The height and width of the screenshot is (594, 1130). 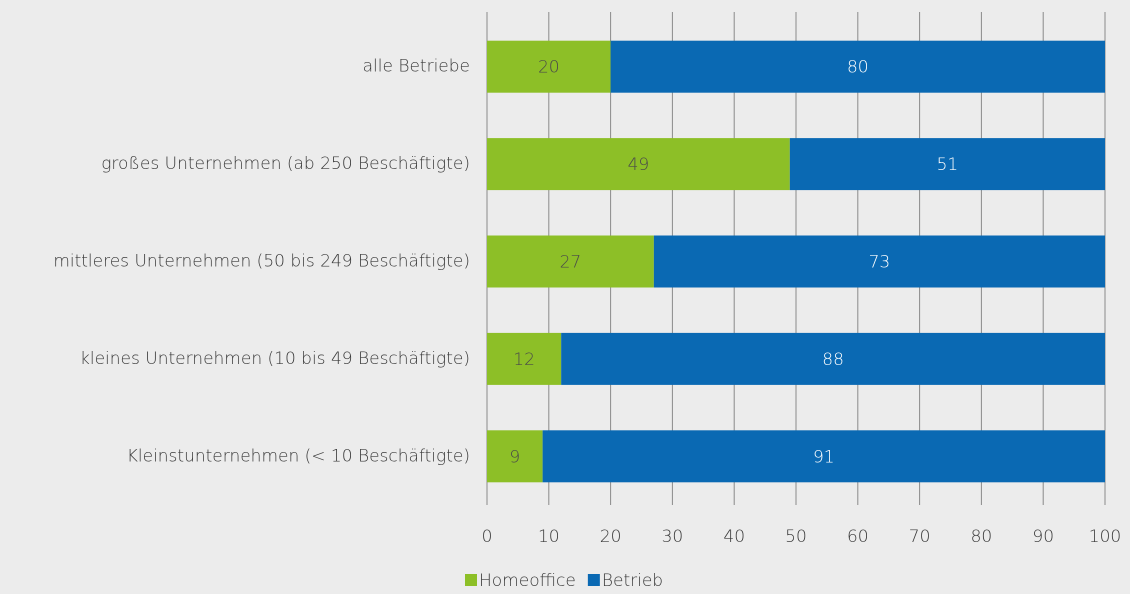 I want to click on x-tick-label: 50, so click(x=796, y=537).